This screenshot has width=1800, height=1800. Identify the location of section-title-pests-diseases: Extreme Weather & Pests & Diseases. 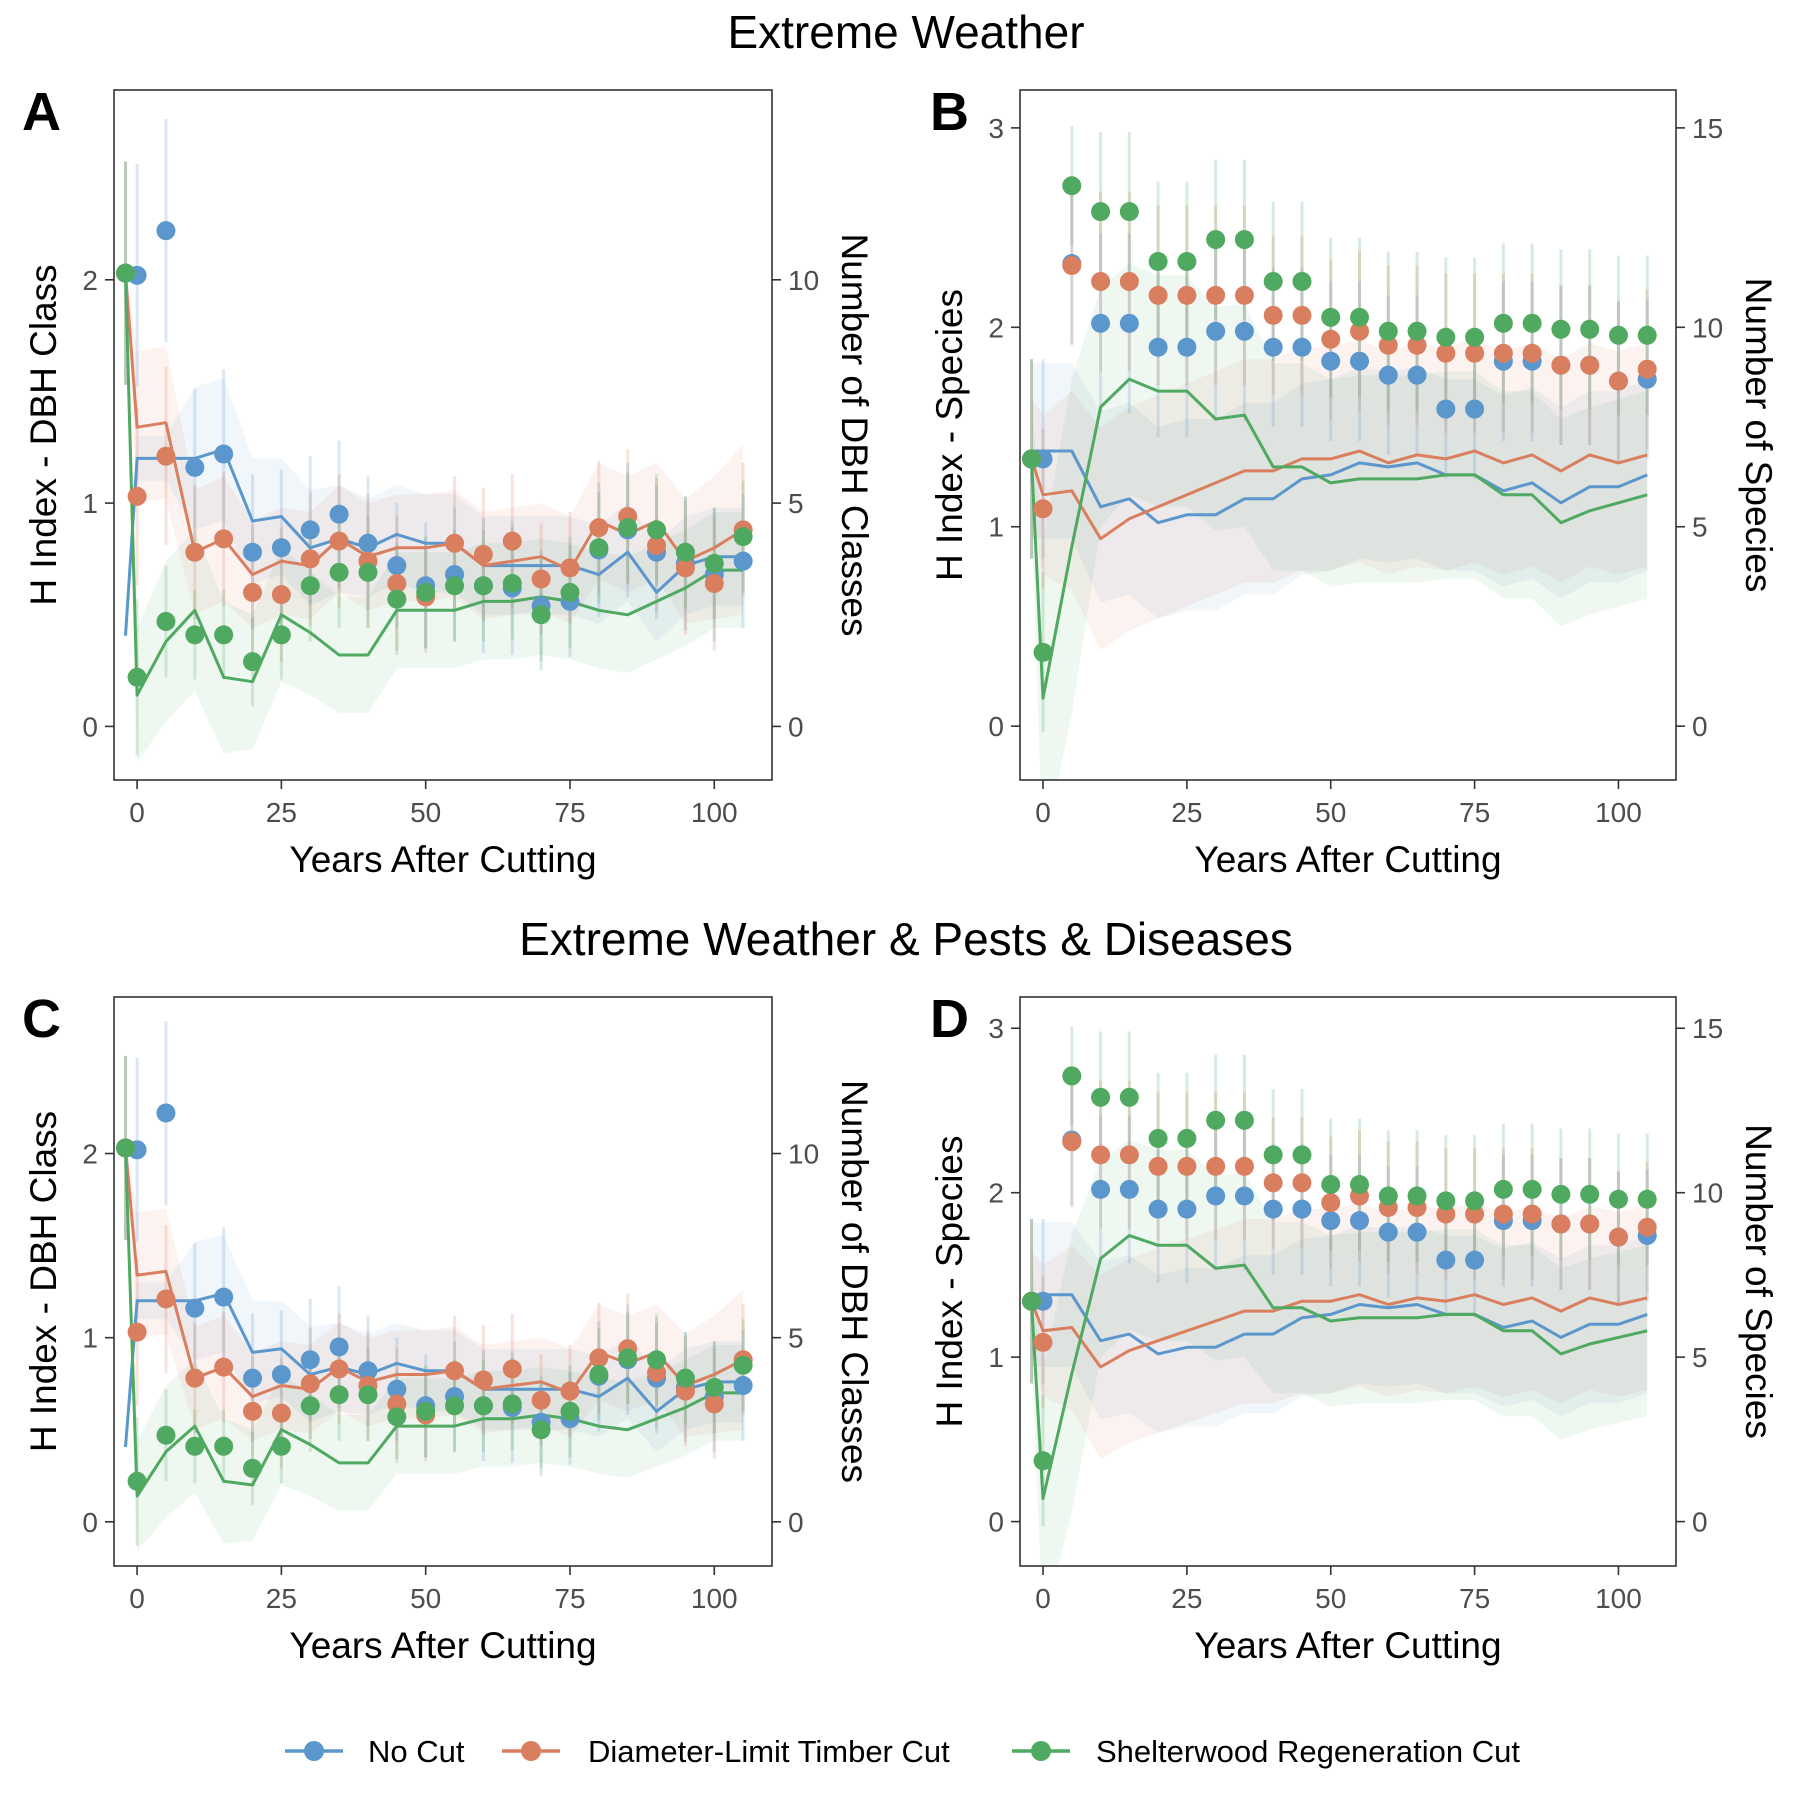
(906, 939).